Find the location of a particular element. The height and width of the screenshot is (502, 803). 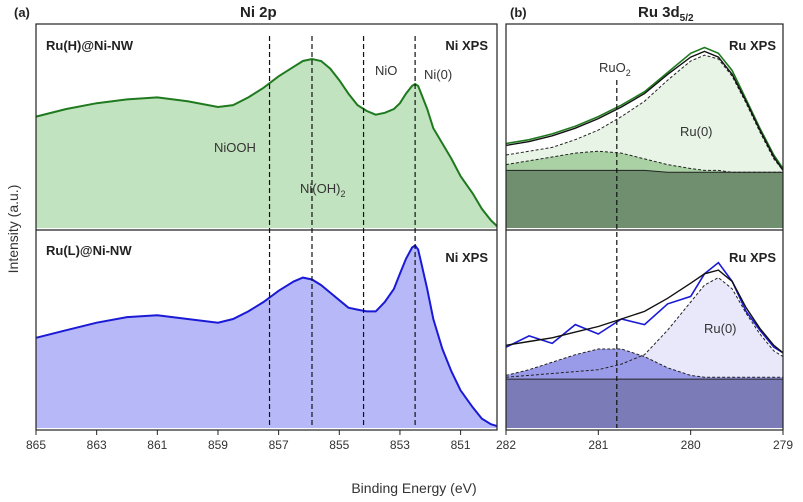

ru0-component-area-ru-l is located at coordinates (644, 328).